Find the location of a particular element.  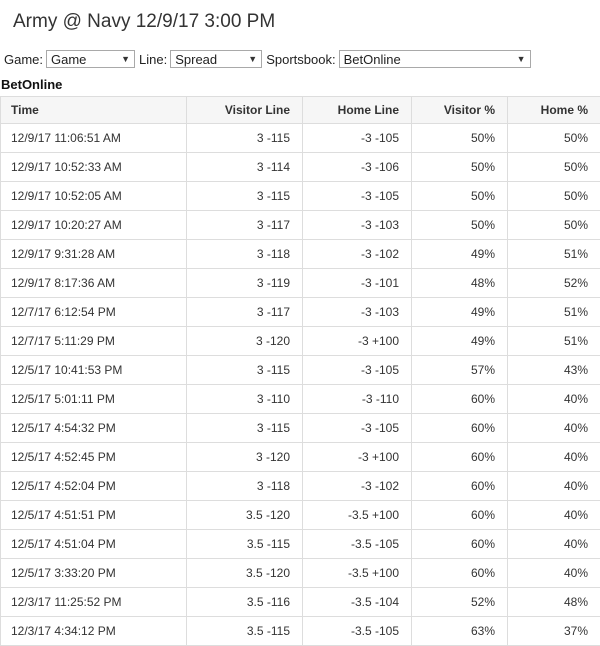

cell-time: 12/9/17 11:06:51 AM is located at coordinates (94, 138).